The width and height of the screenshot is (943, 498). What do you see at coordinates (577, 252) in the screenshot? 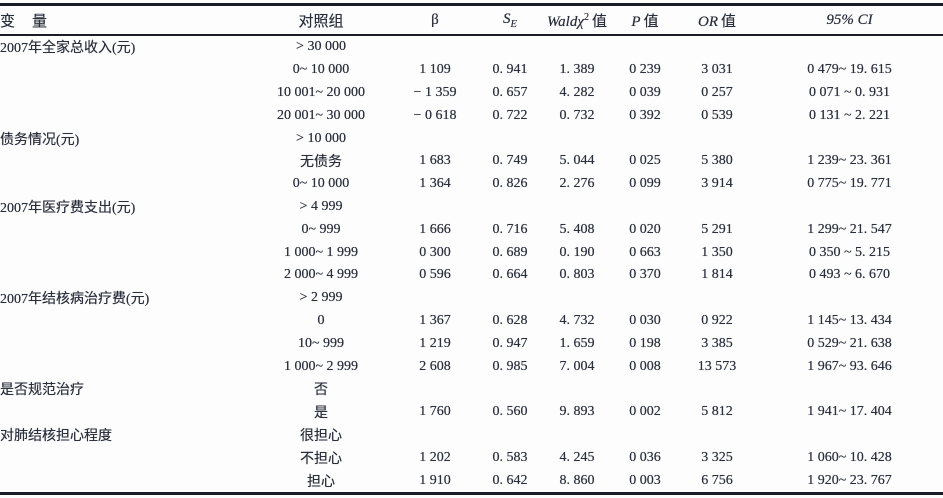
I see `cell-wald-chi2: 0. 190` at bounding box center [577, 252].